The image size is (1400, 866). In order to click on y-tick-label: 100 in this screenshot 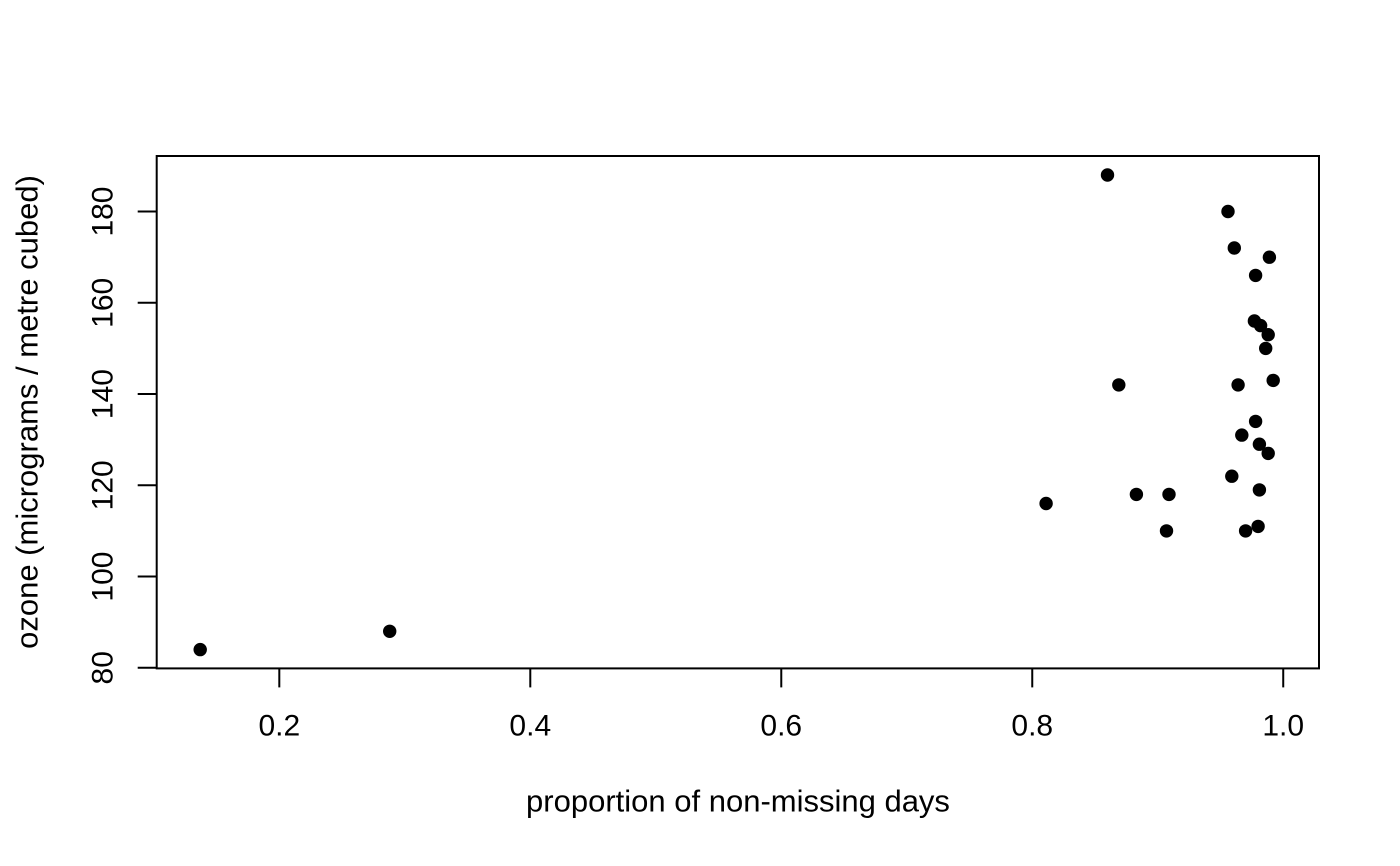, I will do `click(103, 577)`.